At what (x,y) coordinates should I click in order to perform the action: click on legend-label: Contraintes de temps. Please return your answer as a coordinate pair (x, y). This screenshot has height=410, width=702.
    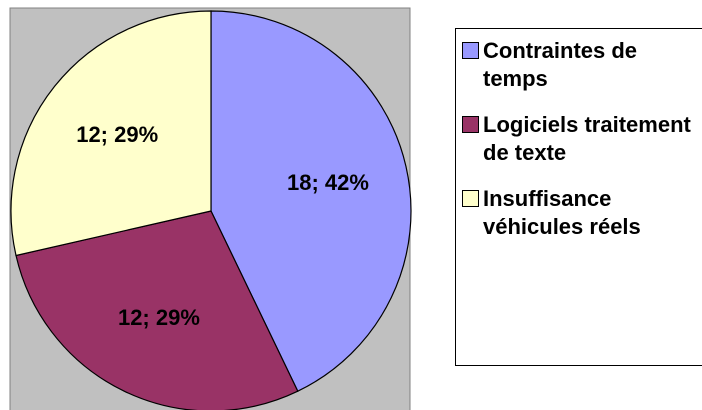
    Looking at the image, I should click on (560, 64).